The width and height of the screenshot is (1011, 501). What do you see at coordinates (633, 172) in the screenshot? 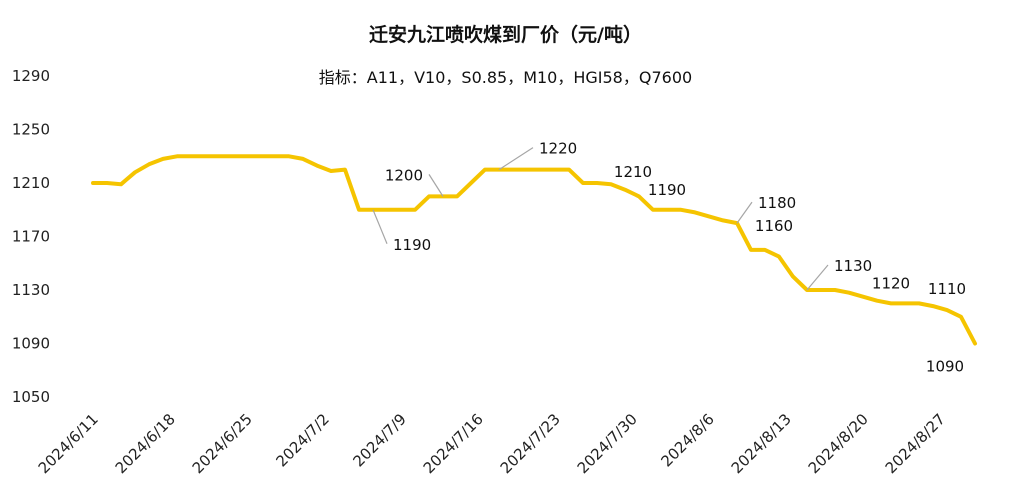
I see `data-label: 1210` at bounding box center [633, 172].